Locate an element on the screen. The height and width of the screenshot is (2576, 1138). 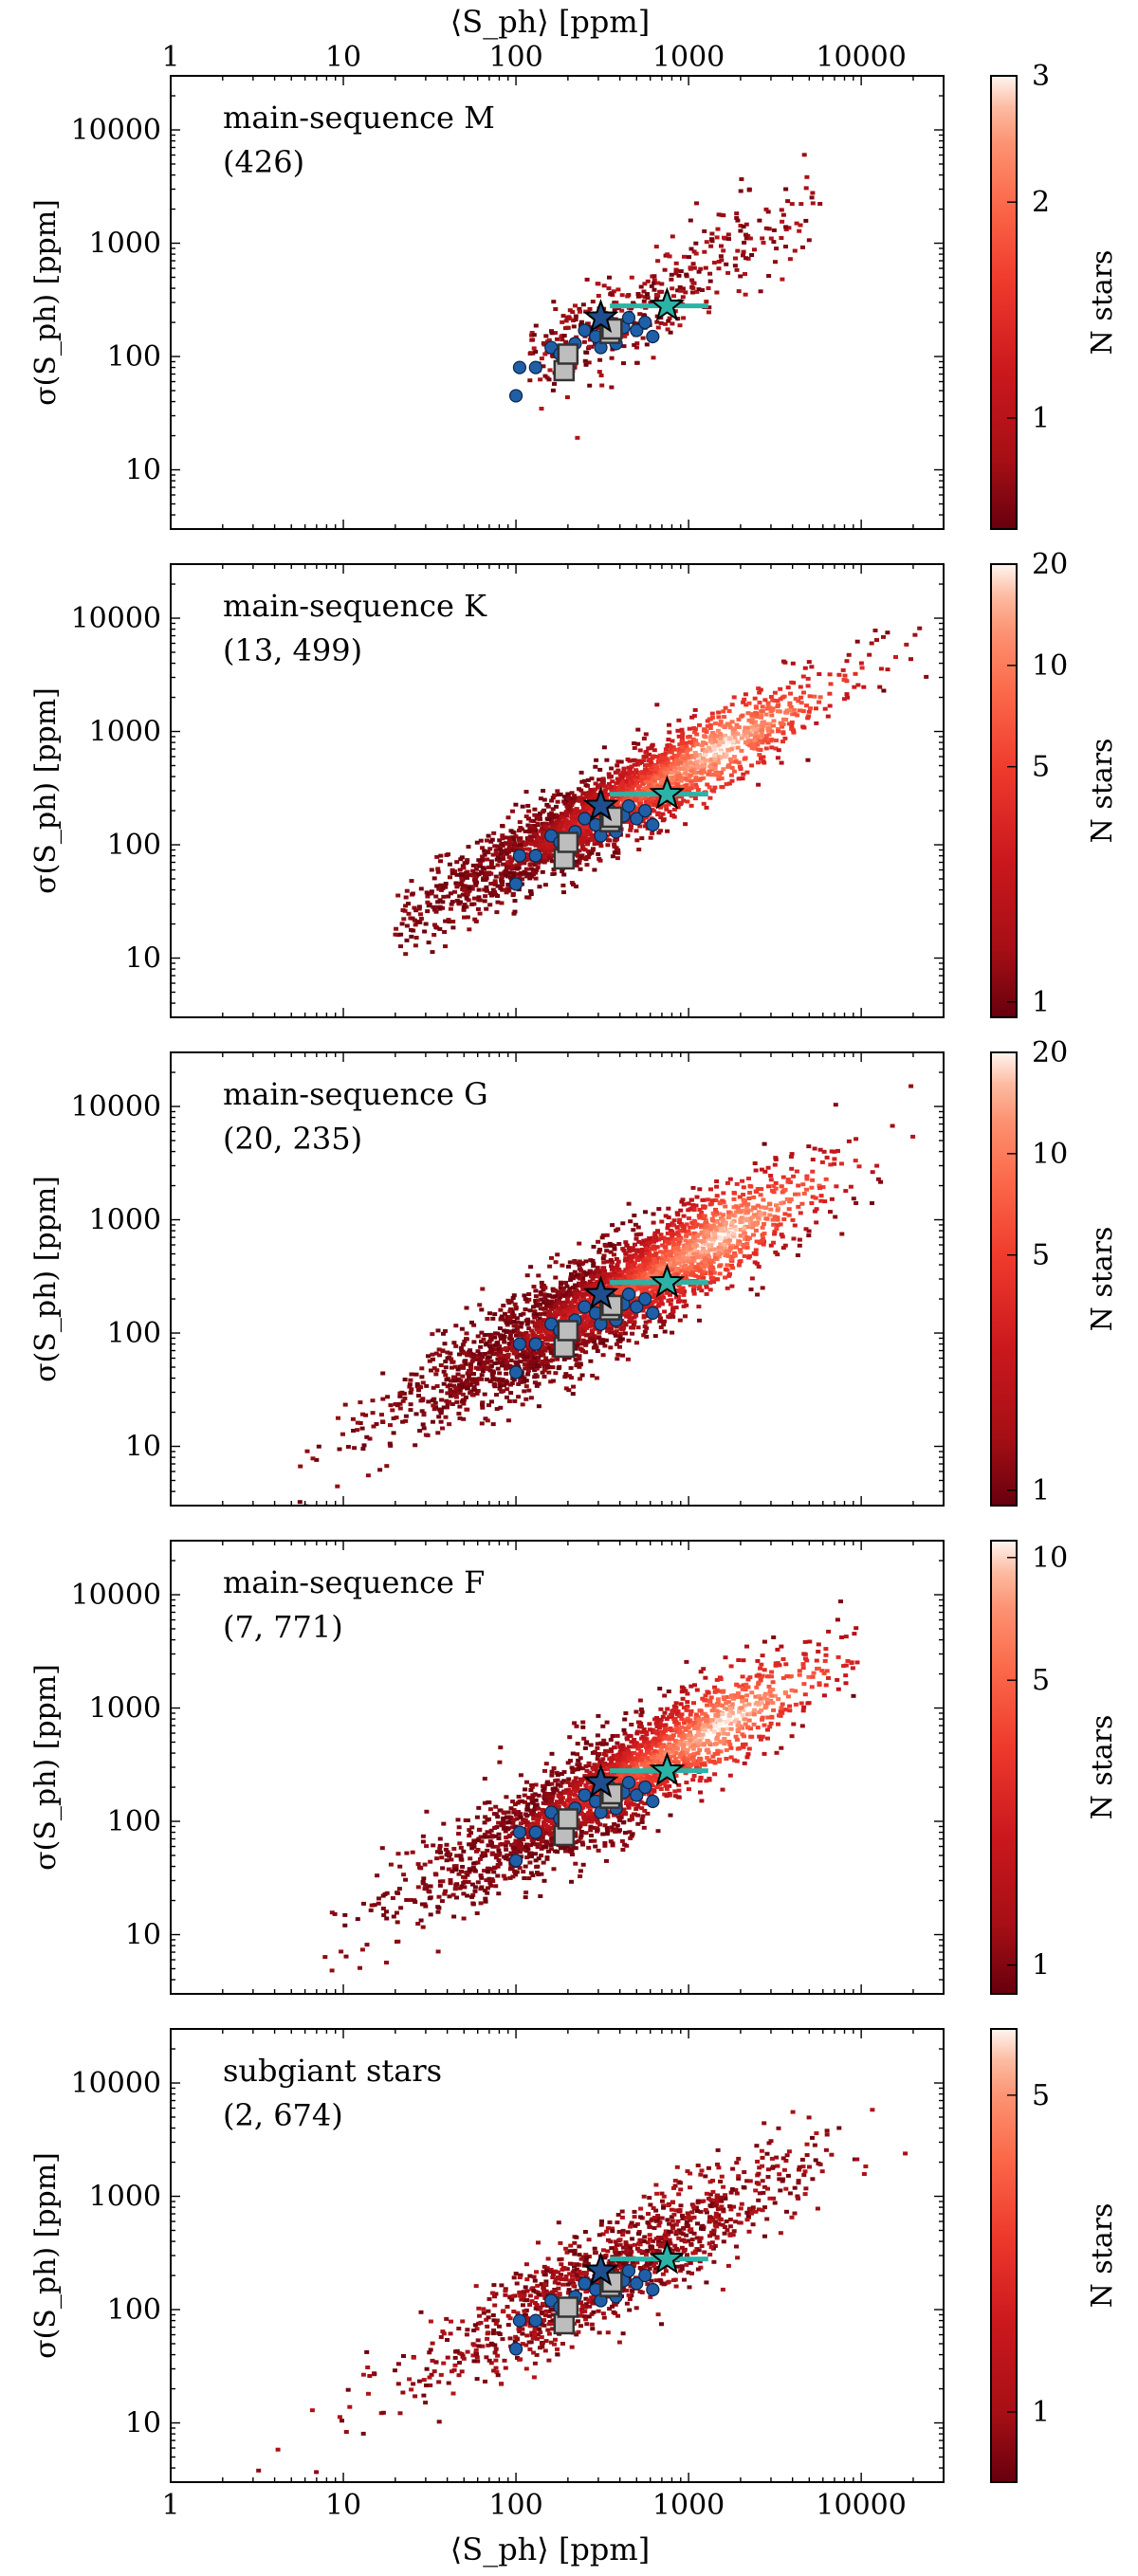
colorbar is located at coordinates (1004, 790).